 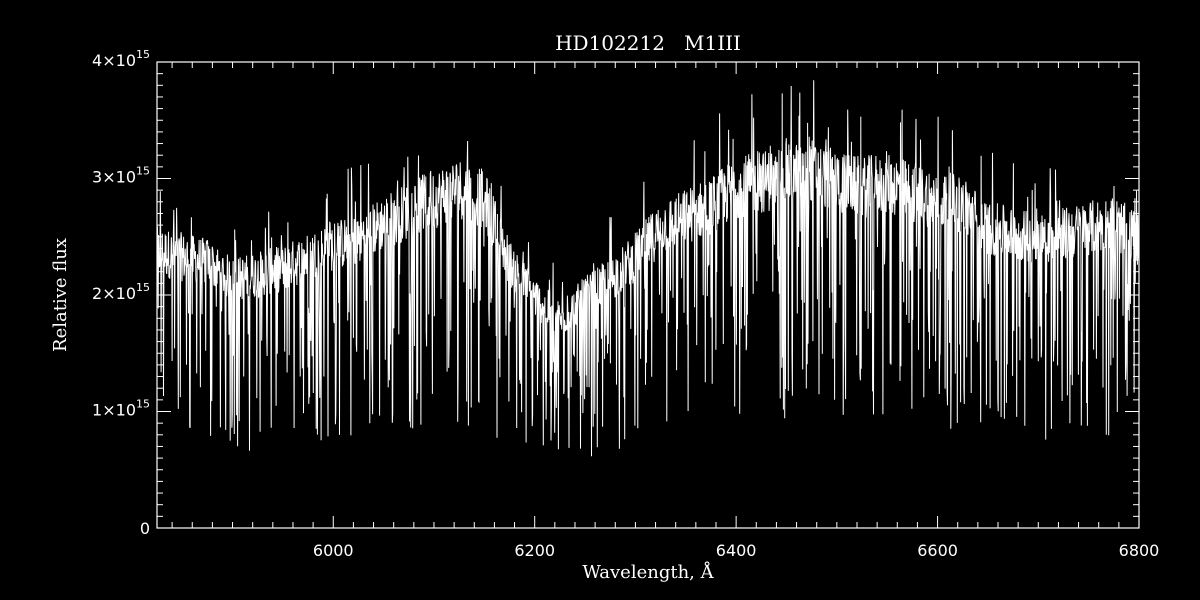 I want to click on y-tick-label: 1×10¹⁵, so click(x=121, y=409).